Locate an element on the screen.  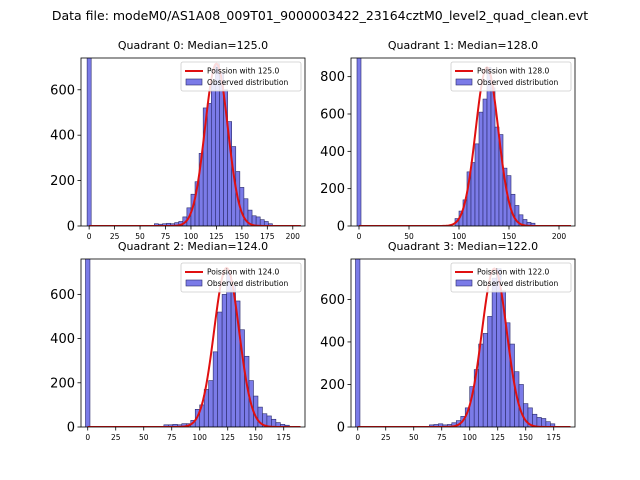
panel-title: Quadrant 1: Median=128.0 is located at coordinates (463, 45).